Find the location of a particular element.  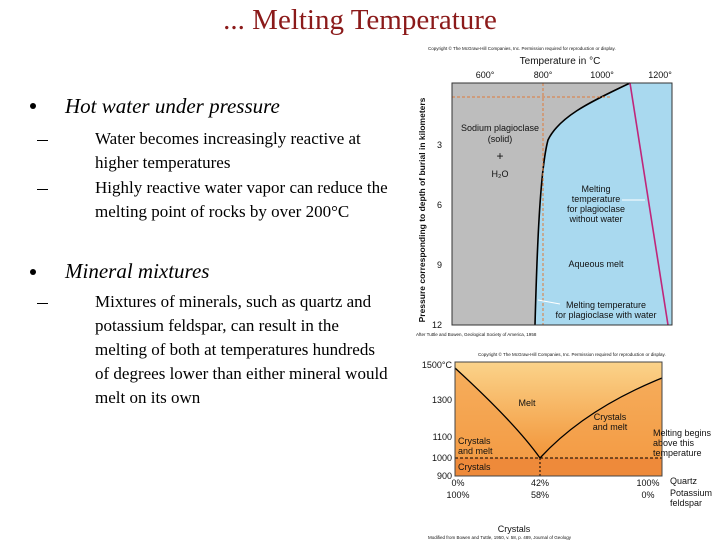

label: for plagioclase is located at coordinates (596, 209).